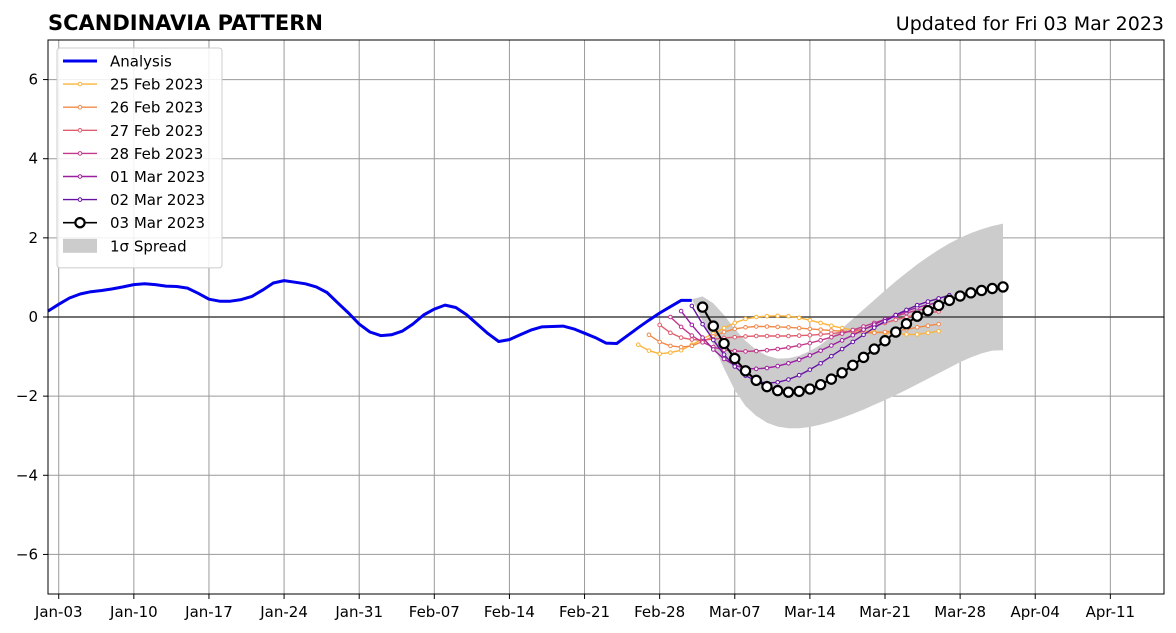 This screenshot has height=633, width=1176. I want to click on y-tick-label: 0, so click(33, 317).